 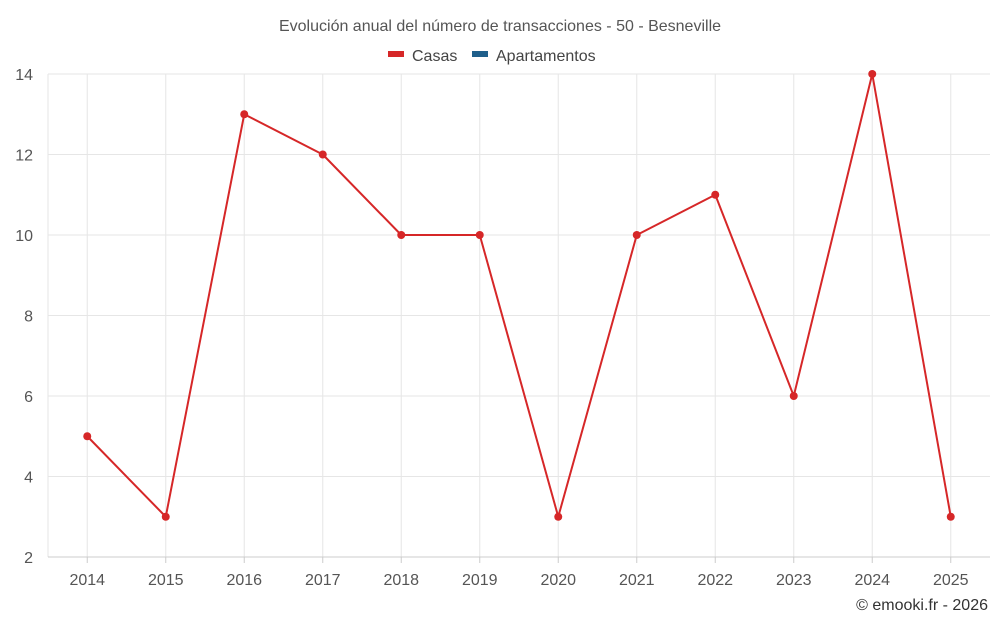 What do you see at coordinates (794, 580) in the screenshot?
I see `x-tick-label: 2023` at bounding box center [794, 580].